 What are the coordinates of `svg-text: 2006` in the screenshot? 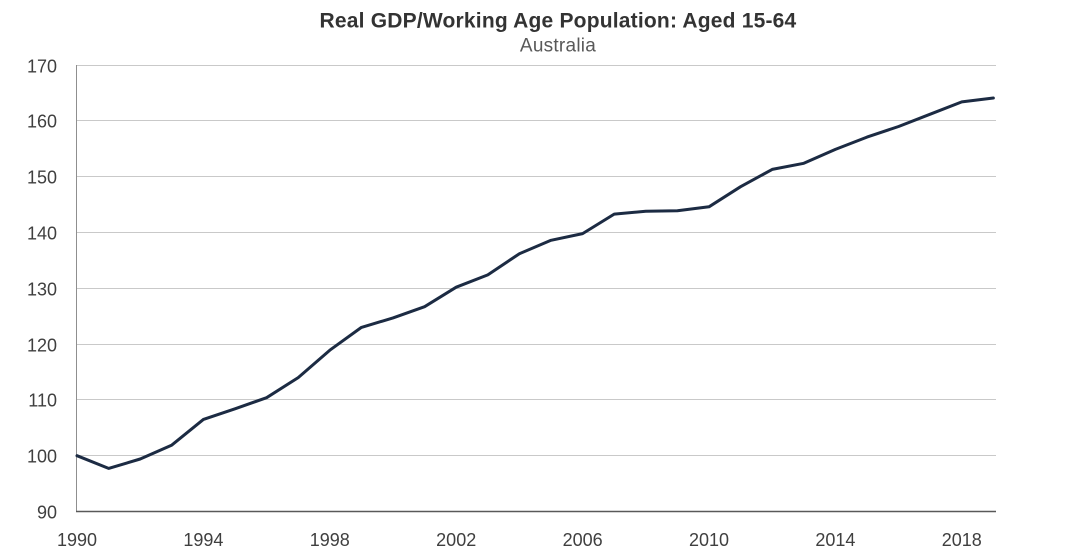 It's located at (583, 540).